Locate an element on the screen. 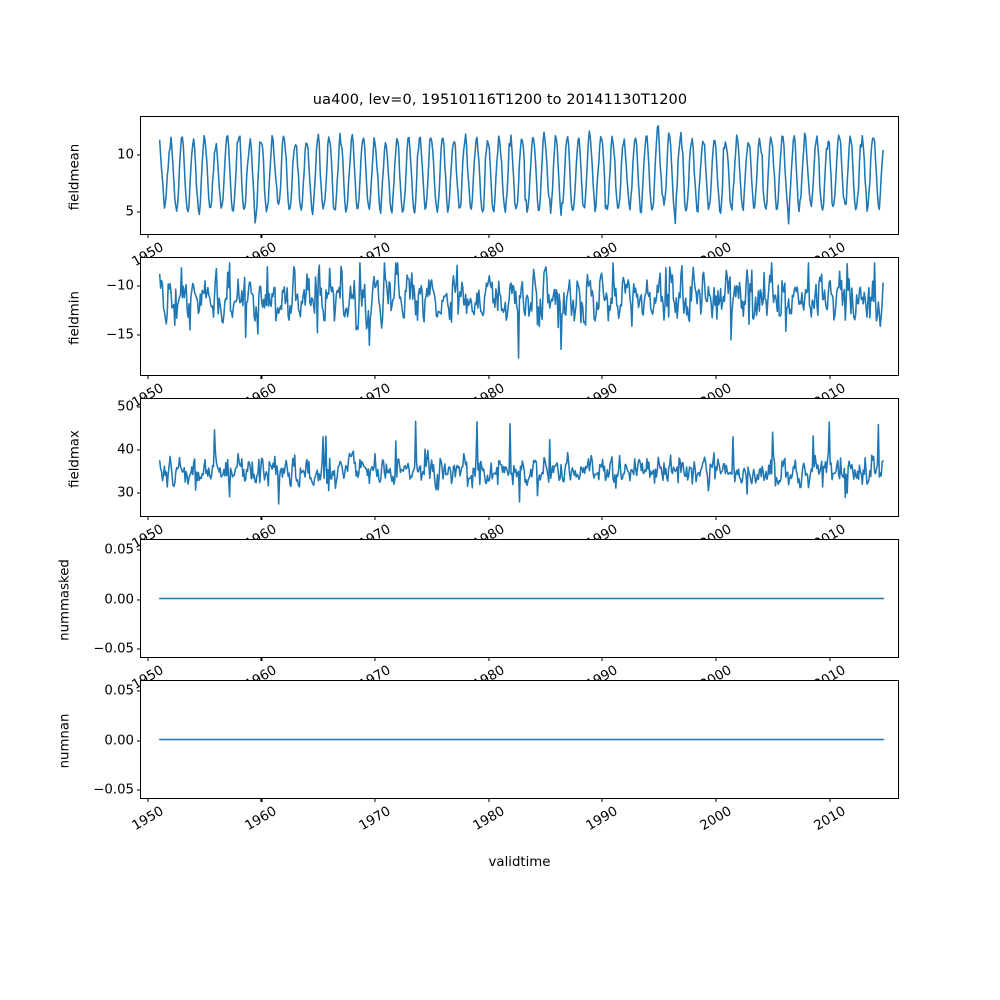 The width and height of the screenshot is (1000, 1000). y-axis-label-numnan: numnan is located at coordinates (65, 740).